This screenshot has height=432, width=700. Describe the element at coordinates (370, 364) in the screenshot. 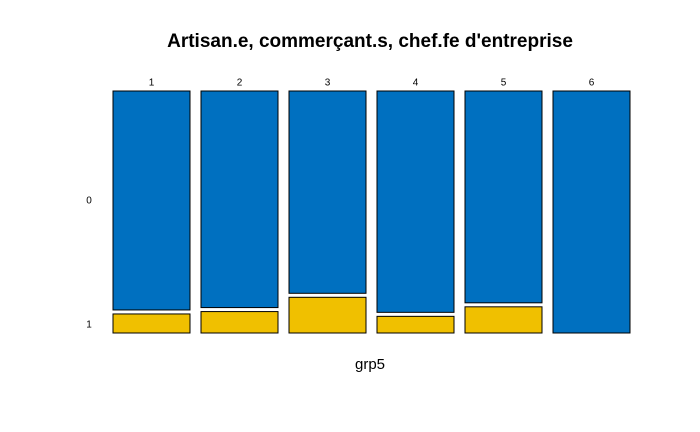

I see `x-axis-label: grp5` at that location.